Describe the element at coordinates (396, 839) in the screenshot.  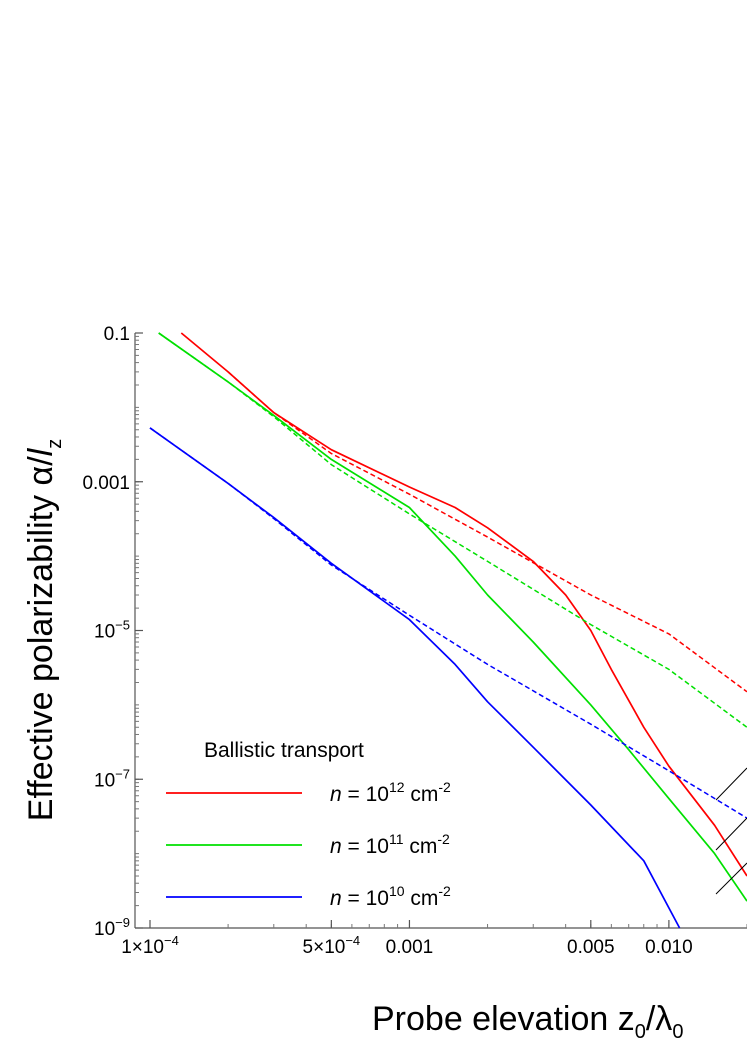
I see `legend-label-exp: 11` at that location.